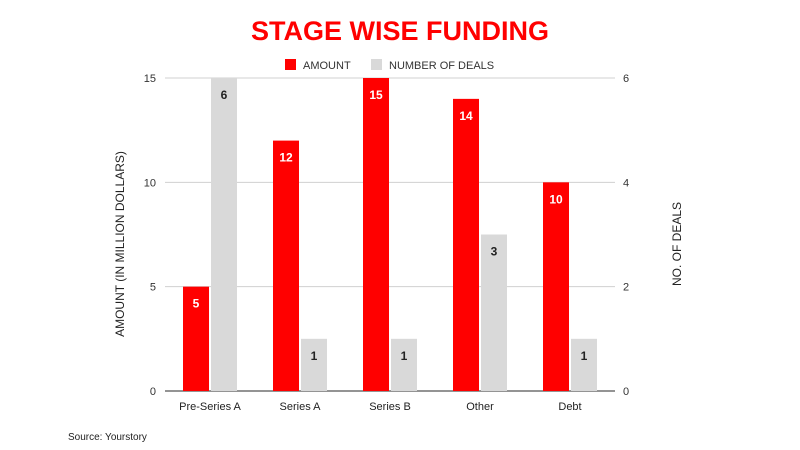 Image resolution: width=800 pixels, height=450 pixels. Describe the element at coordinates (677, 244) in the screenshot. I see `y2-axis-title: NO. OF DEALS` at that location.